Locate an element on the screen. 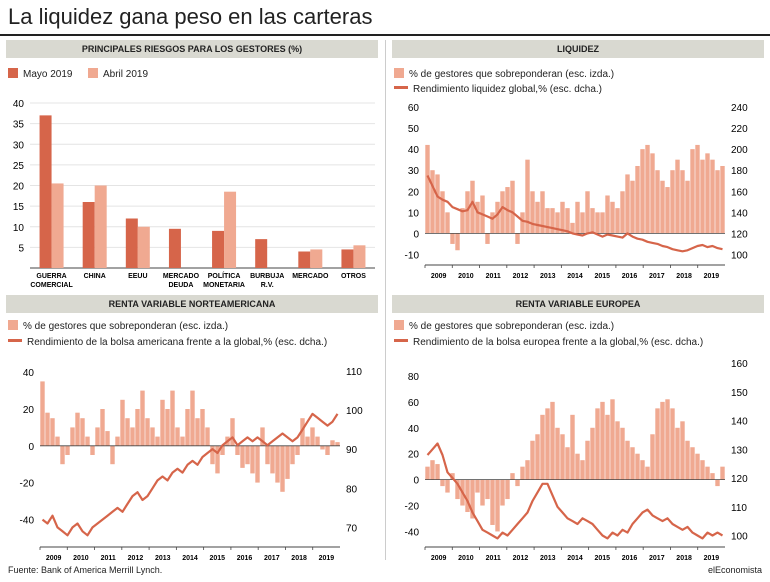 Image resolution: width=770 pixels, height=582 pixels. x-tick-label: 2019 is located at coordinates (327, 558).